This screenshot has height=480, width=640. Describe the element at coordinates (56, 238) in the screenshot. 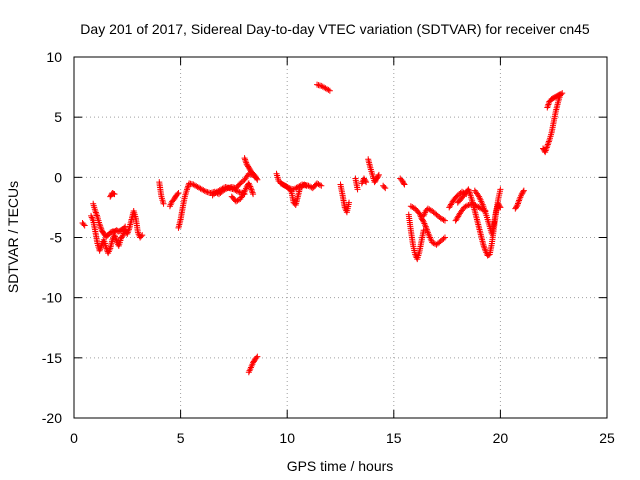

I see `y-tick-label: -5` at that location.